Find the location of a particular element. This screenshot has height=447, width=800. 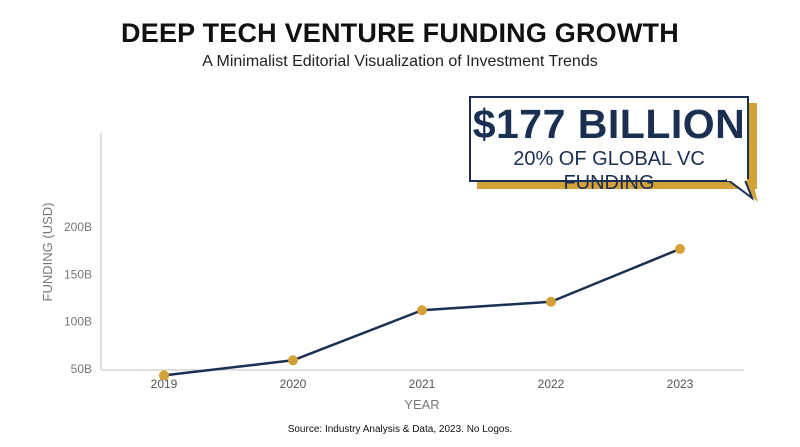

chart-title: DEEP TECH VENTURE FUNDING GROWTH is located at coordinates (400, 33).